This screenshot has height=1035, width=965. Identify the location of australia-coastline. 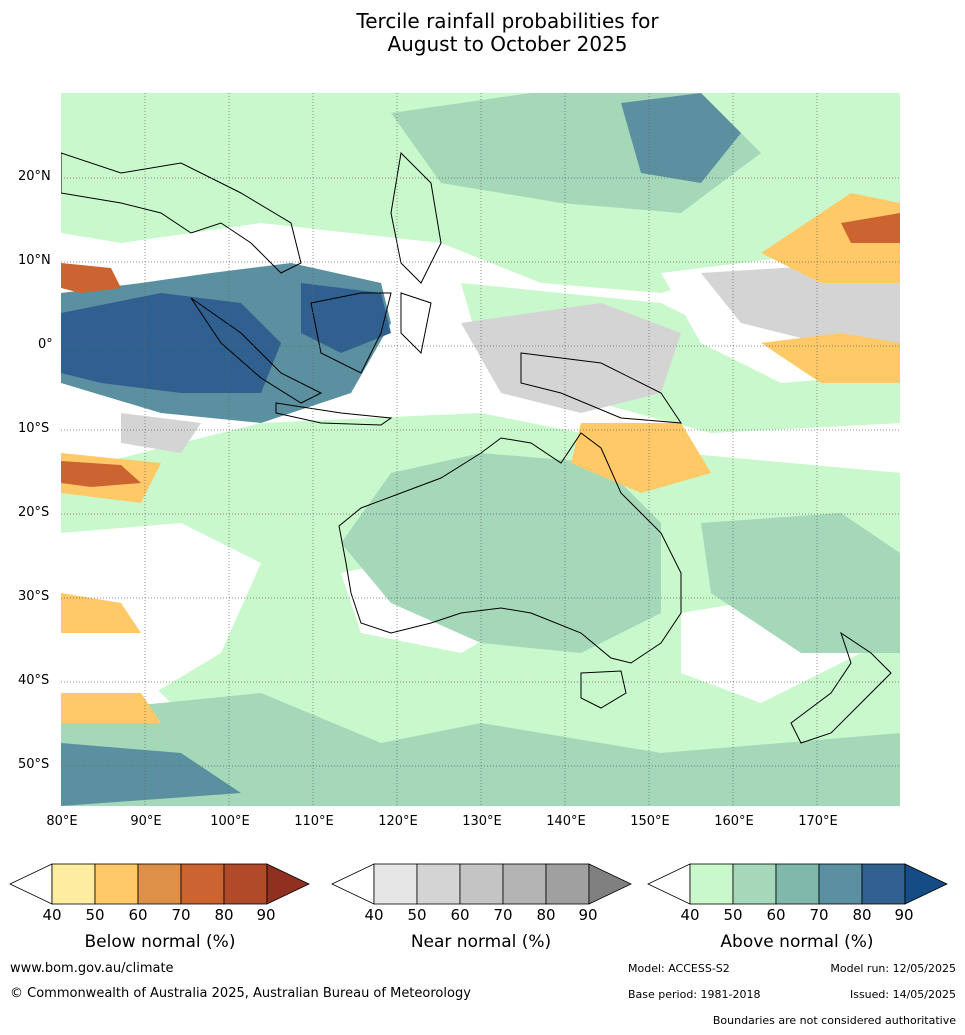
(510, 548).